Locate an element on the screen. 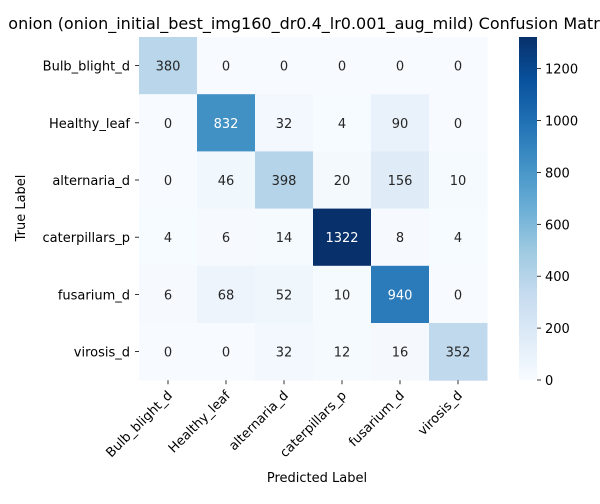 The height and width of the screenshot is (504, 600). cell-annotation: 832 is located at coordinates (226, 124).